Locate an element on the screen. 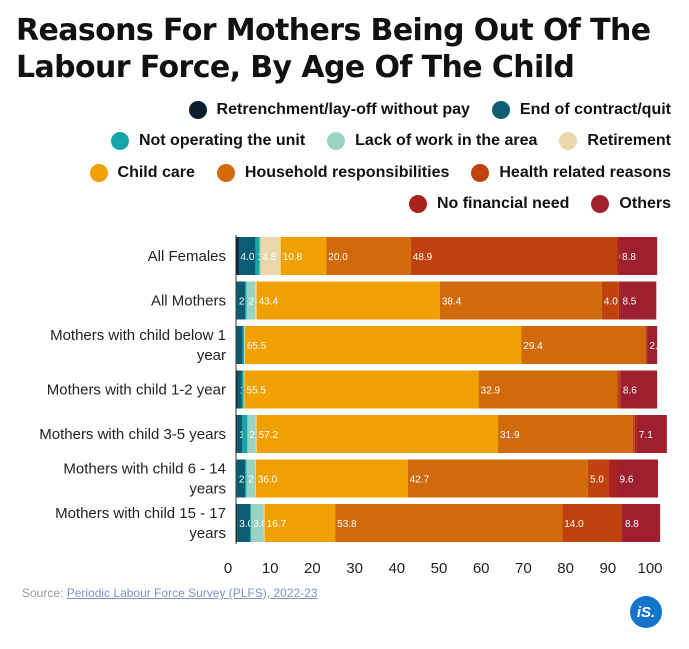 The height and width of the screenshot is (649, 689). legend-item: Health related reasons is located at coordinates (571, 172).